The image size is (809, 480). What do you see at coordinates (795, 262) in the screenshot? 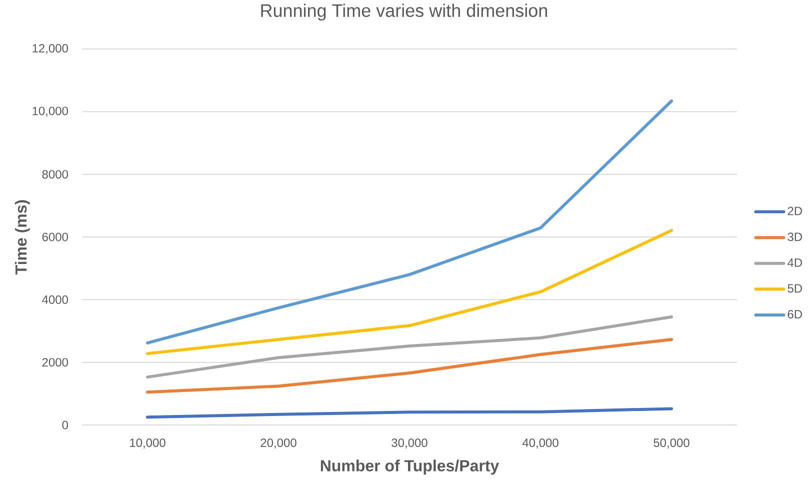
I see `legend-label: 4D` at bounding box center [795, 262].